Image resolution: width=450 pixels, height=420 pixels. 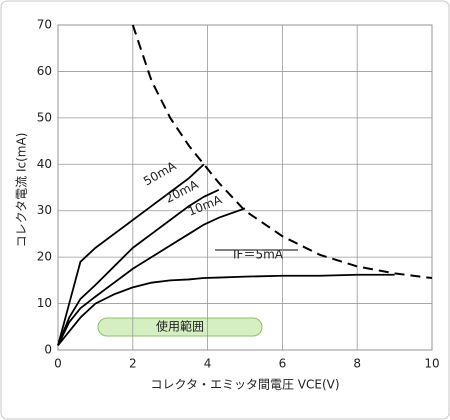 I want to click on x-tick-label: 4, so click(x=208, y=364).